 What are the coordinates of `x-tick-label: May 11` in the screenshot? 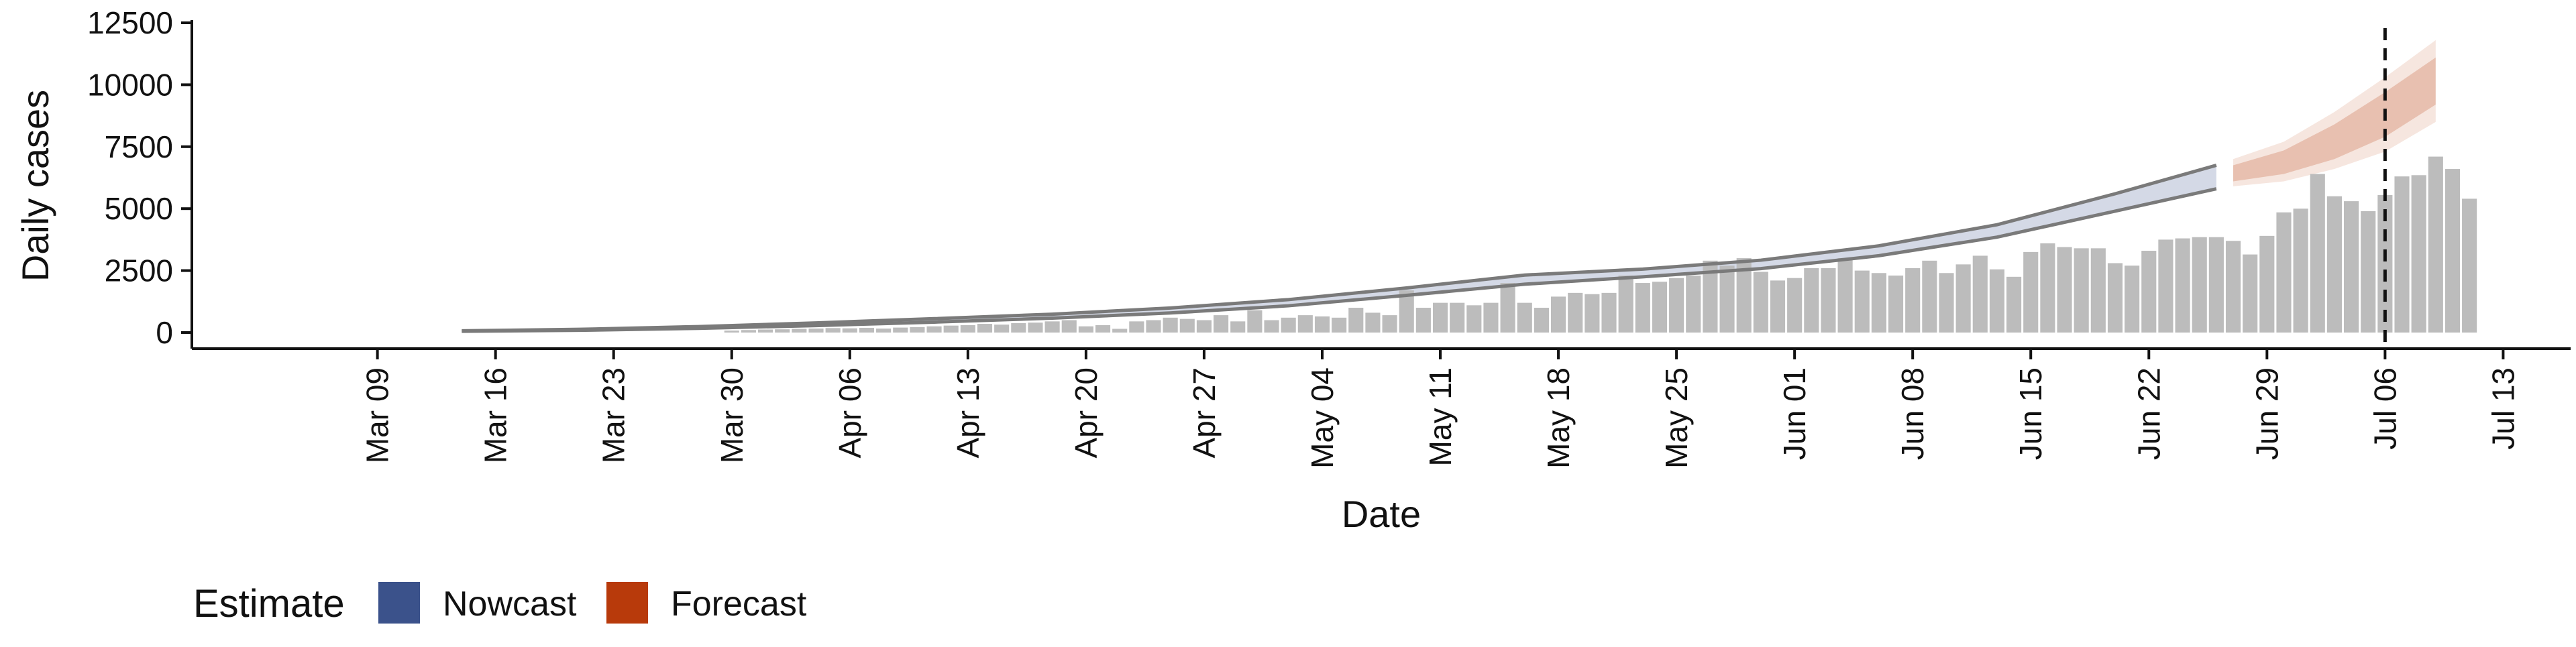 It's located at (1440, 417).